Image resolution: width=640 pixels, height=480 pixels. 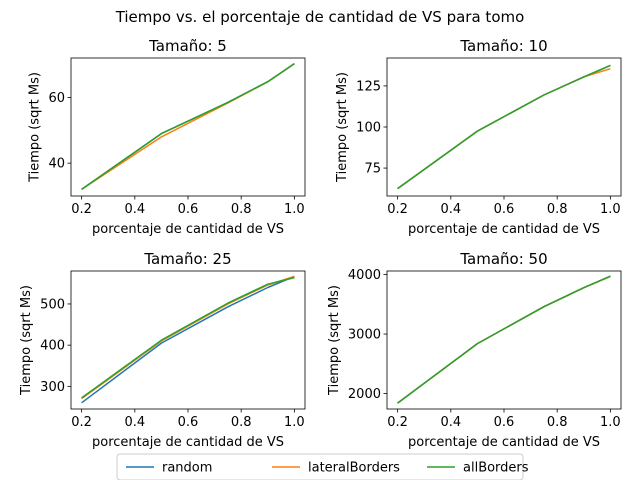 I want to click on y-tick-label: 75, so click(x=372, y=169).